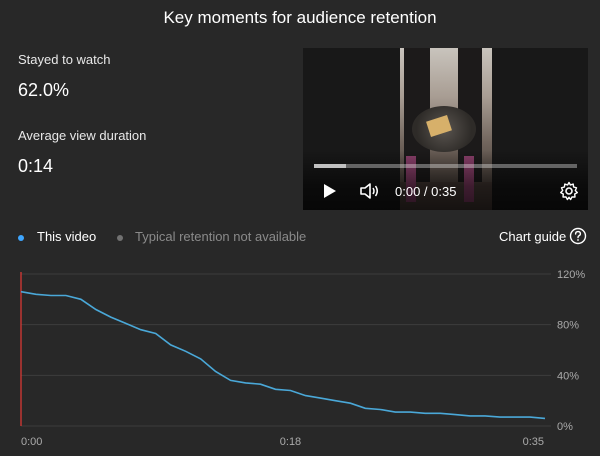 The width and height of the screenshot is (600, 456). What do you see at coordinates (445, 166) in the screenshot?
I see `seek-bar` at bounding box center [445, 166].